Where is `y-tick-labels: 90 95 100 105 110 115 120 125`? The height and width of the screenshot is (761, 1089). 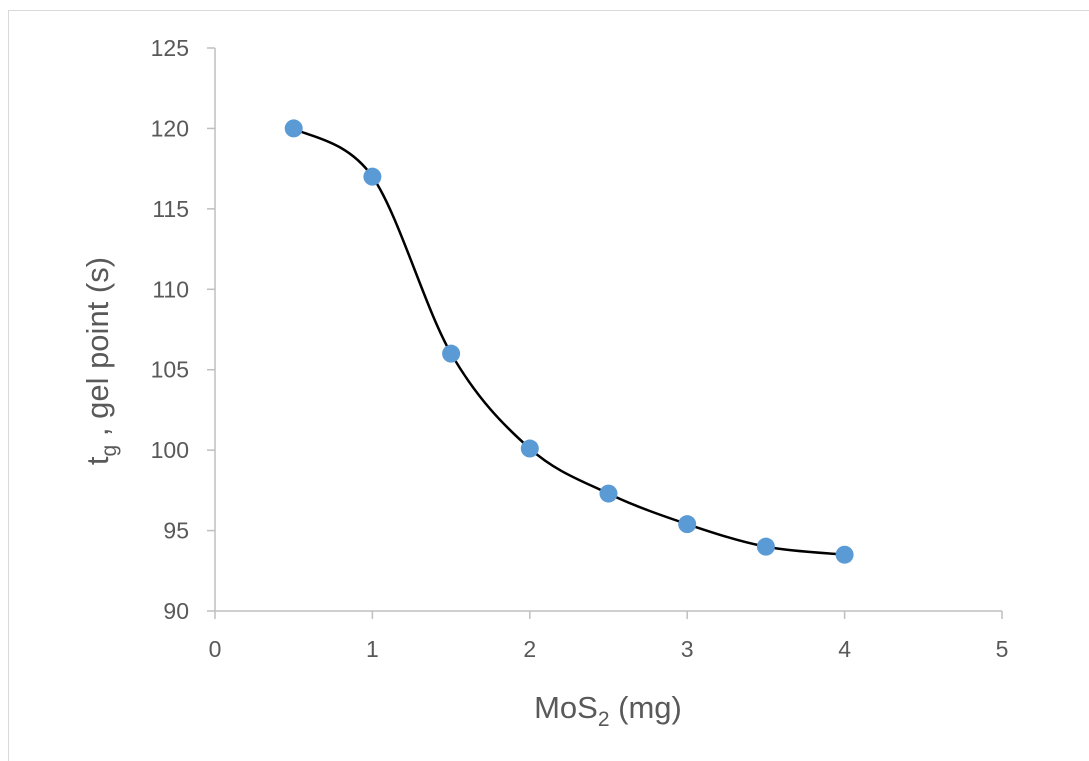 y-tick-labels: 90 95 100 105 110 115 120 125 is located at coordinates (183, 329).